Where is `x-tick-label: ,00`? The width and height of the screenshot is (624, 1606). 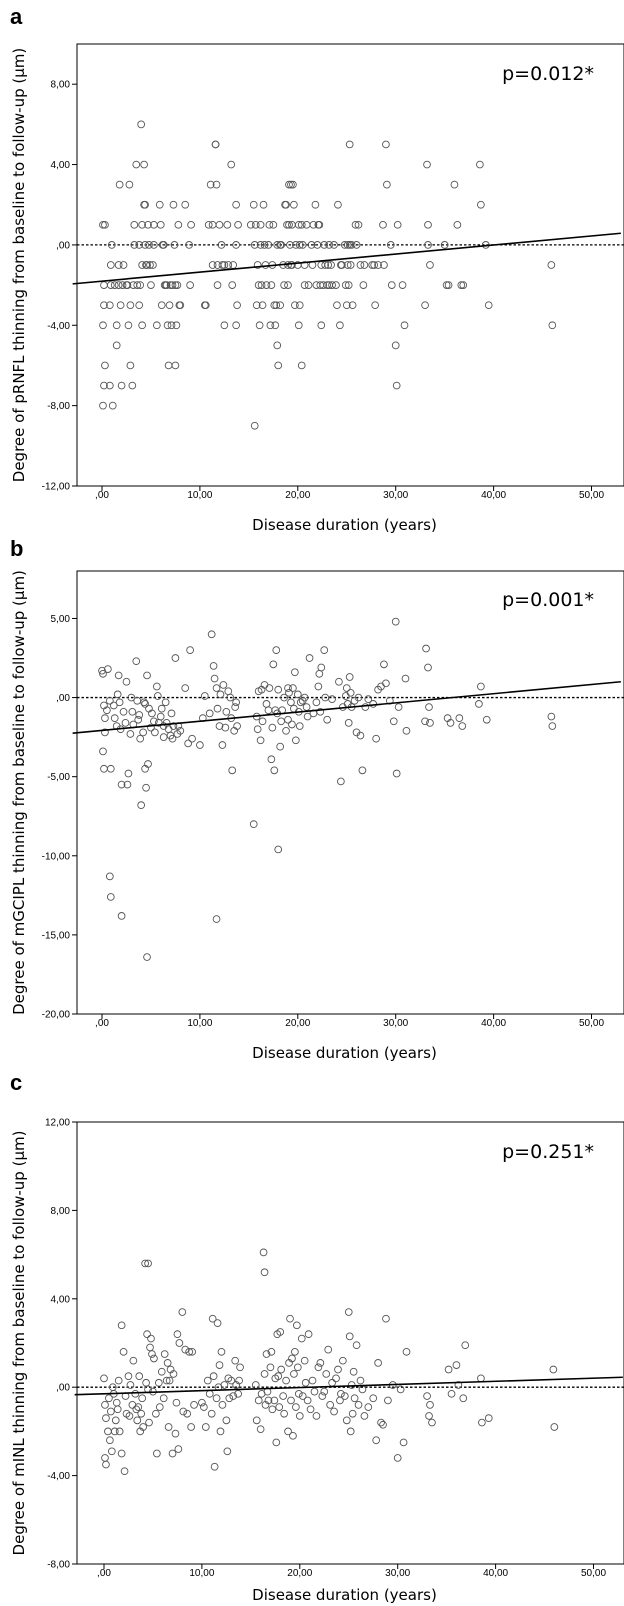
x-tick-label: ,00 is located at coordinates (102, 495).